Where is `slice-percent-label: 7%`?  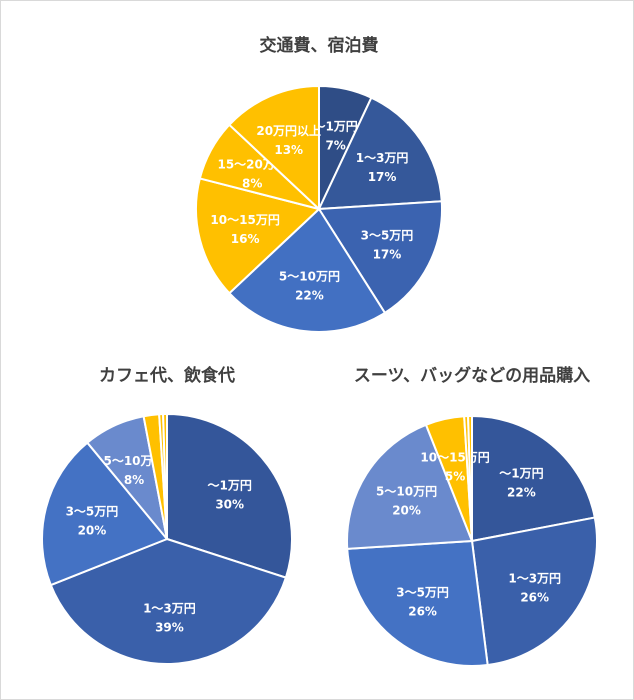
slice-percent-label: 7% is located at coordinates (335, 146).